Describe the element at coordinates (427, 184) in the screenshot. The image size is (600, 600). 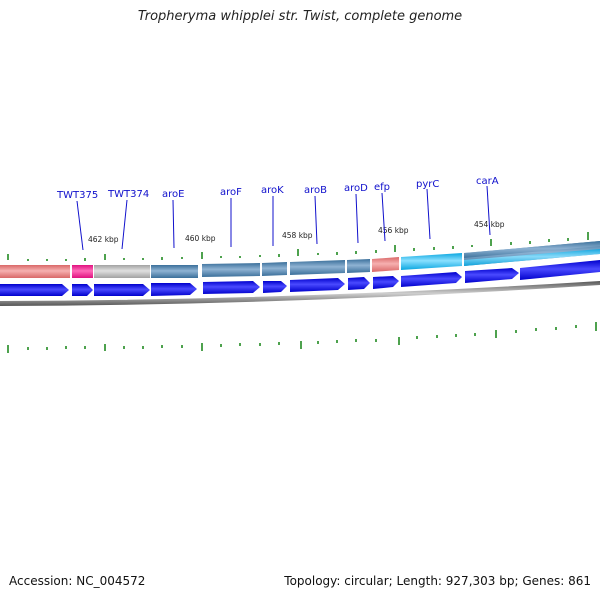
I see `gene-label-pyrc: pyrC` at that location.